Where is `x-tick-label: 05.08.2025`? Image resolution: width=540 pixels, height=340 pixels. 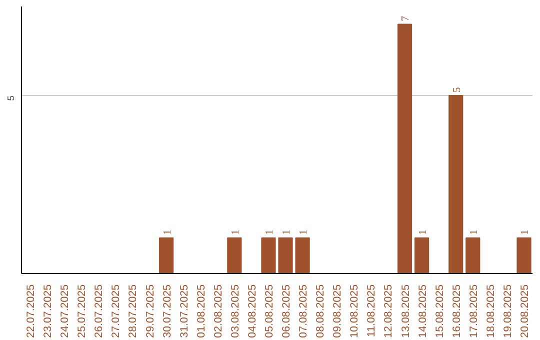 x-tick-label: 05.08.2025 is located at coordinates (269, 311).